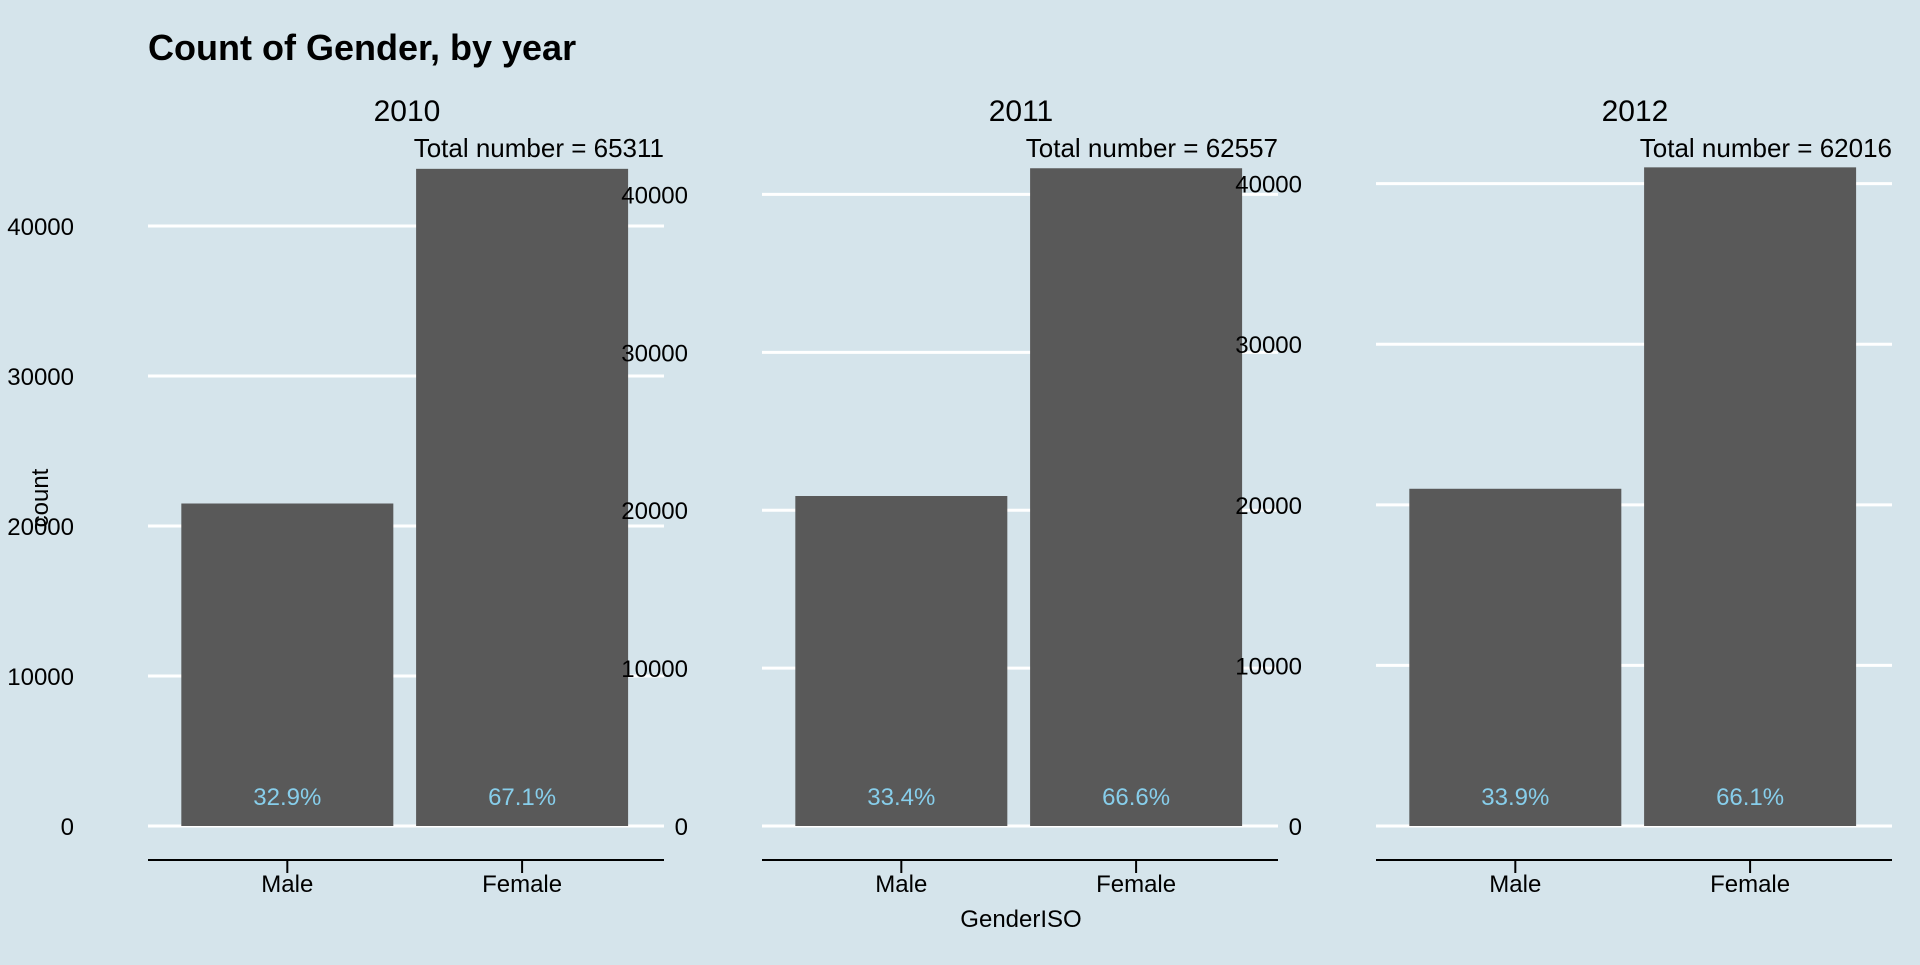 The image size is (1920, 965). What do you see at coordinates (1021, 111) in the screenshot?
I see `facet-title: 2011` at bounding box center [1021, 111].